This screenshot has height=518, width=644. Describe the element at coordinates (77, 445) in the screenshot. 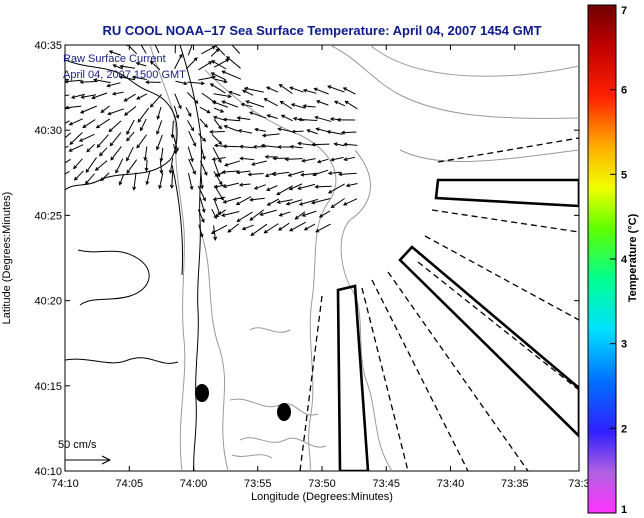

I see `scale-label: 50 cm/s` at that location.